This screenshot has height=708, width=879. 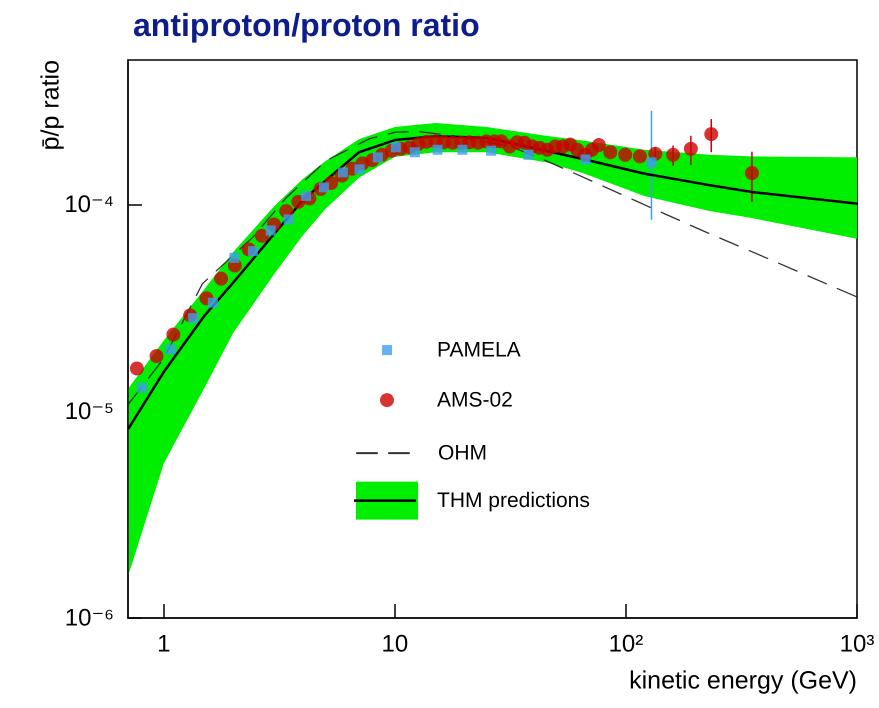 What do you see at coordinates (857, 644) in the screenshot?
I see `x-tick-label: 10³` at bounding box center [857, 644].